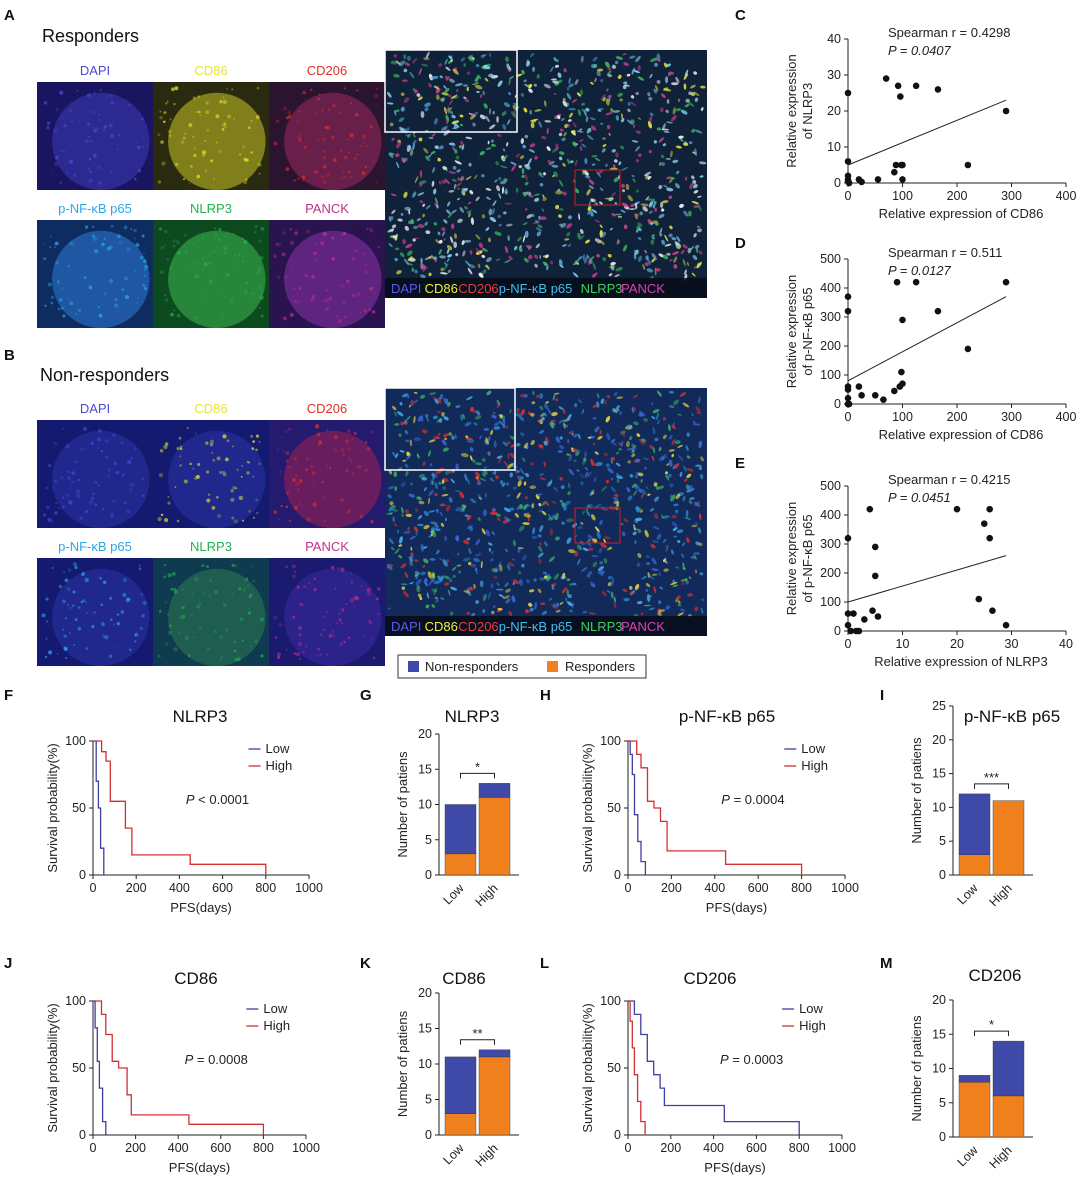 The image size is (1080, 1183). I want to click on bar-segment-responders, so click(974, 1109).